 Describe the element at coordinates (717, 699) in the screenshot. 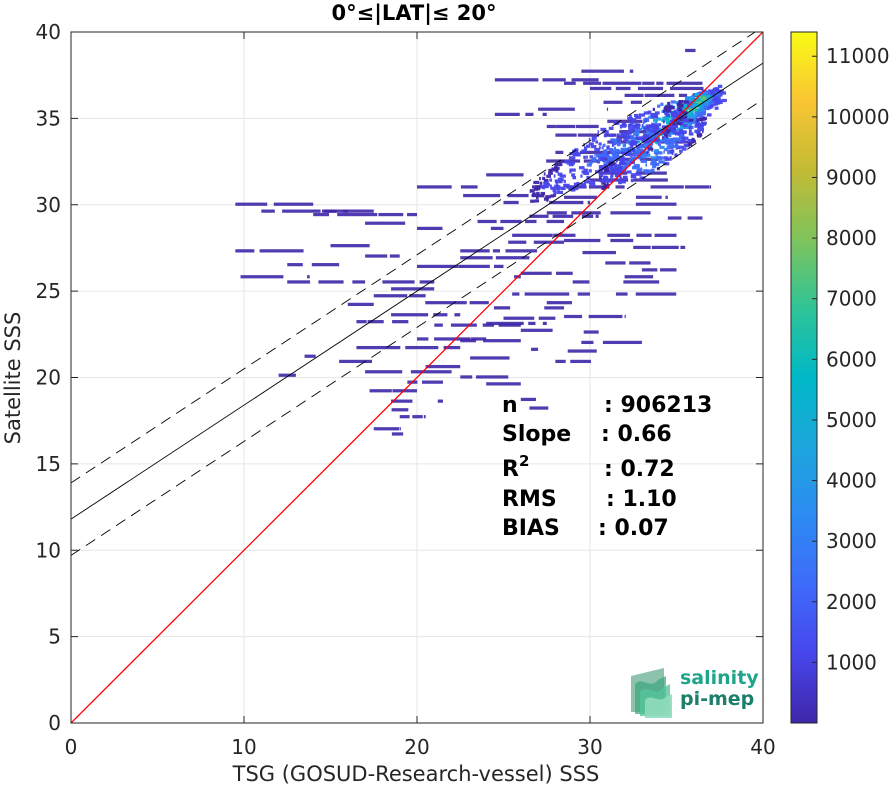

I see `logo-word-pimep: pi-mep` at that location.